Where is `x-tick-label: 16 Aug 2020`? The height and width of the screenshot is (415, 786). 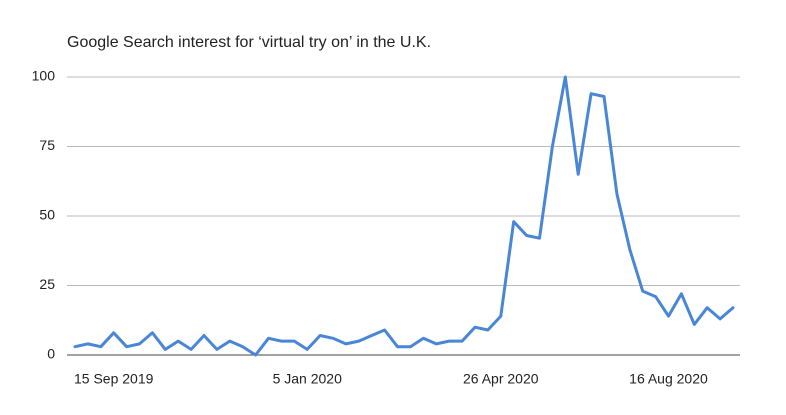
x-tick-label: 16 Aug 2020 is located at coordinates (668, 379).